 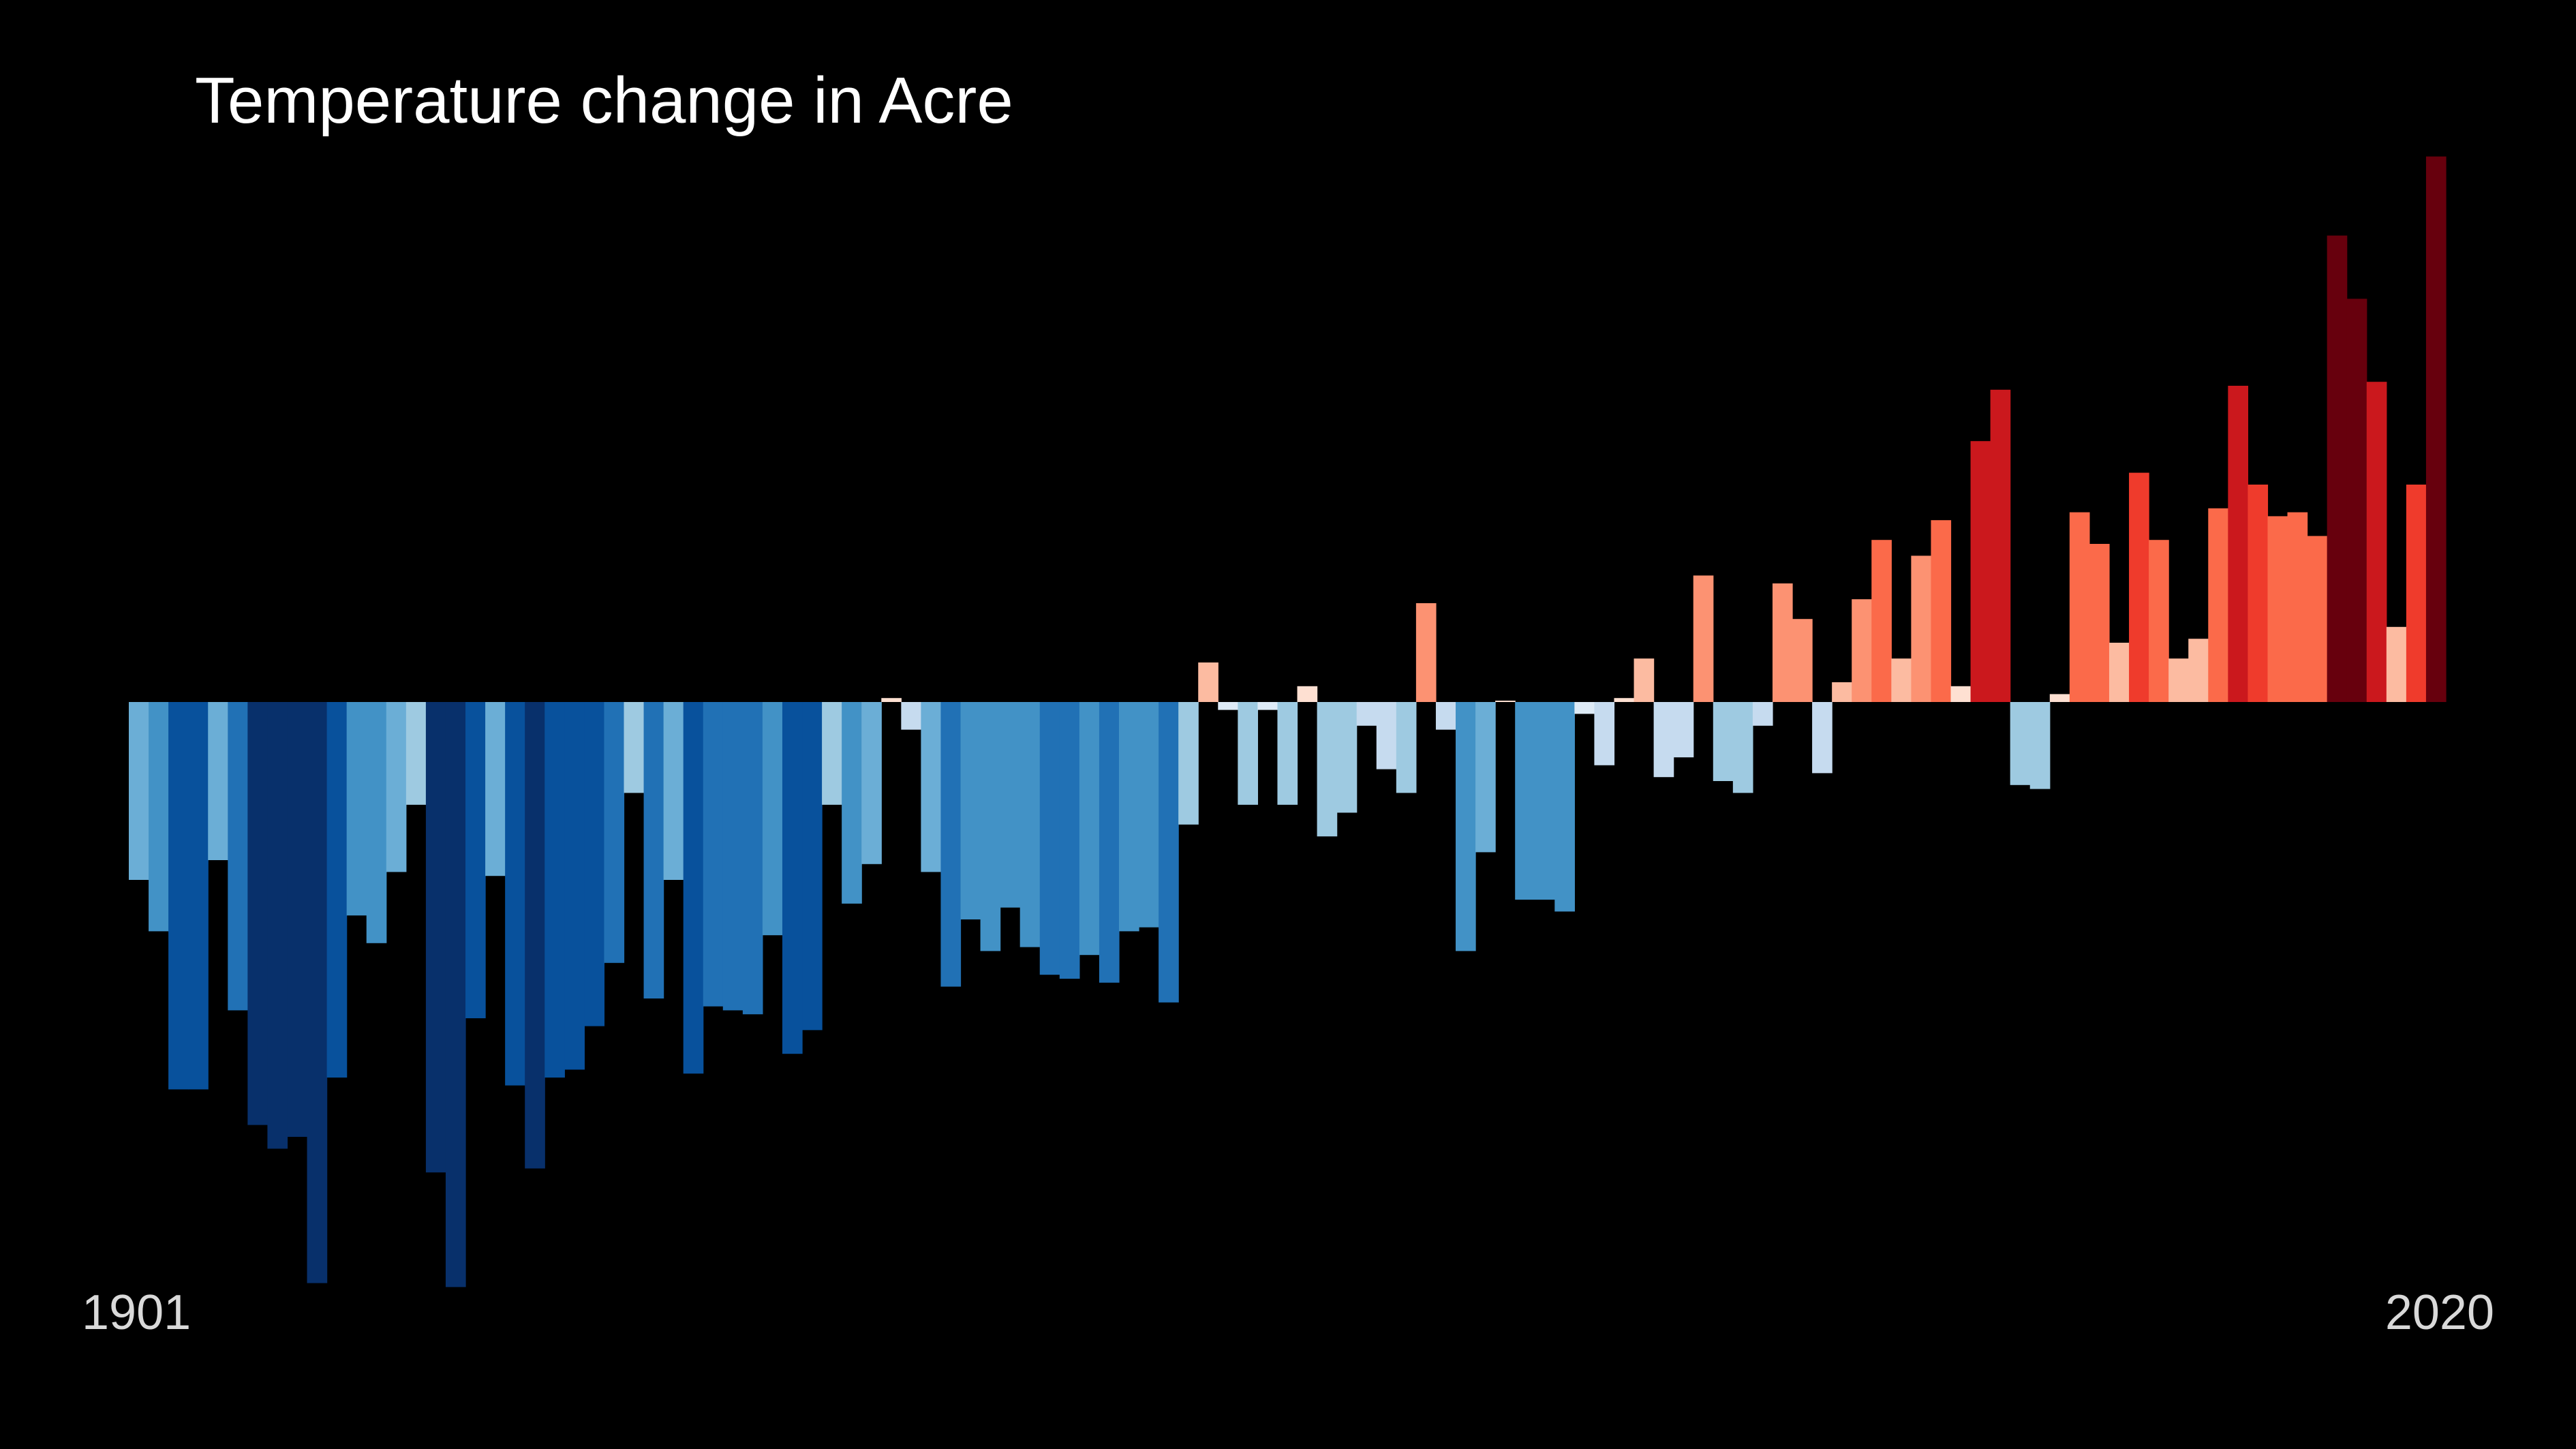 What do you see at coordinates (397, 787) in the screenshot?
I see `bar-1914` at bounding box center [397, 787].